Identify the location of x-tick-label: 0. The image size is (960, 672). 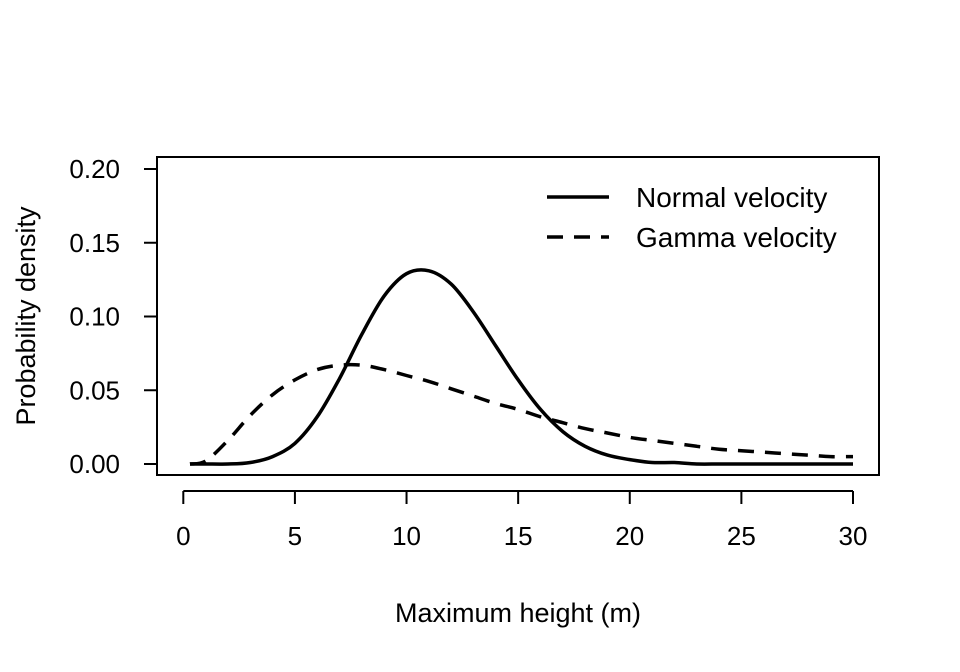
(183, 536).